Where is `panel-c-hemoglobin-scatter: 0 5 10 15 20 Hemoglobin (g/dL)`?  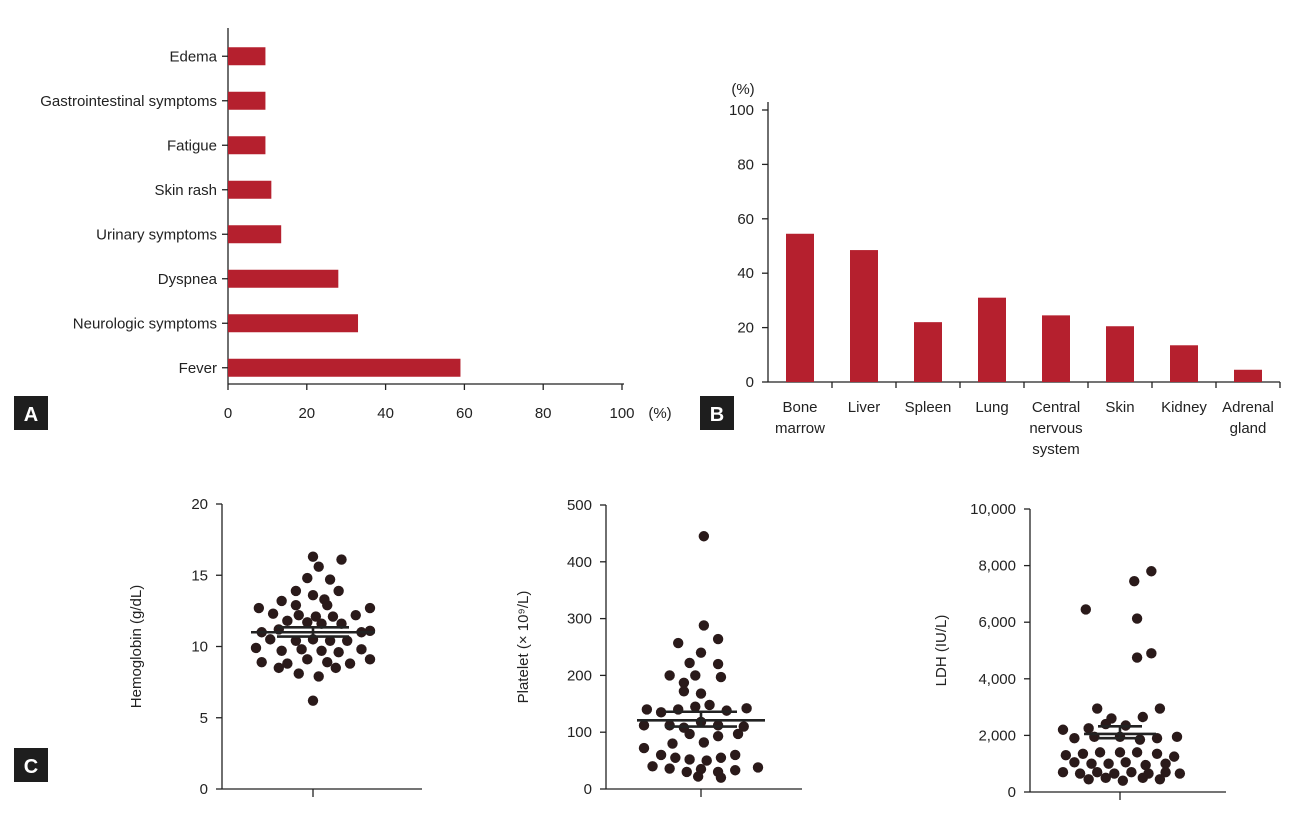 panel-c-hemoglobin-scatter: 0 5 10 15 20 Hemoglobin (g/dL) is located at coordinates (275, 647).